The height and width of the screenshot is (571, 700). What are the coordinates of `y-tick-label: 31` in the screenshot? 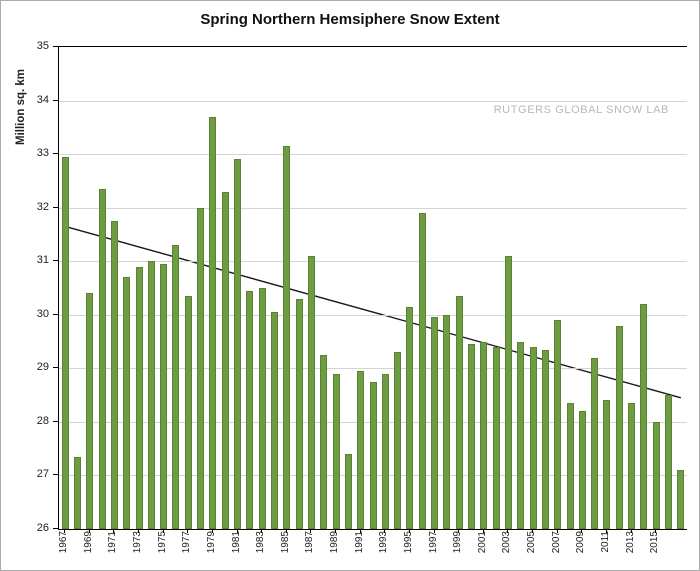 It's located at (42, 260).